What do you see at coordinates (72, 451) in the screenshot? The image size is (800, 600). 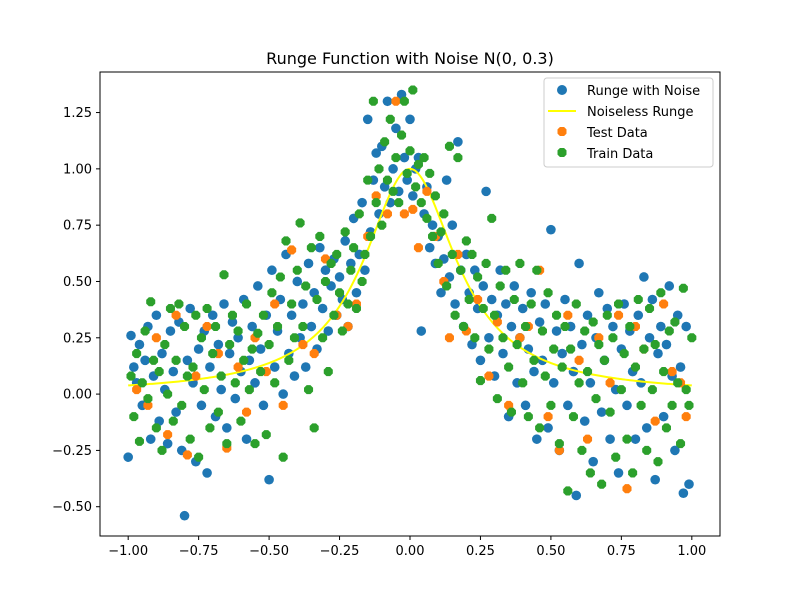 I see `y-tick-label: −0.25` at bounding box center [72, 451].